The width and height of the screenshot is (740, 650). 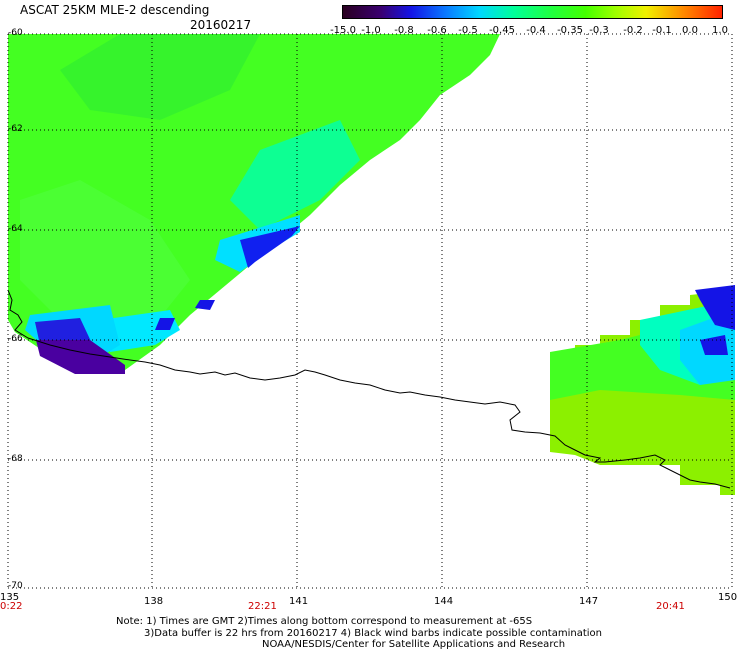 What do you see at coordinates (633, 30) in the screenshot?
I see `colorbar-label: -0.2` at bounding box center [633, 30].